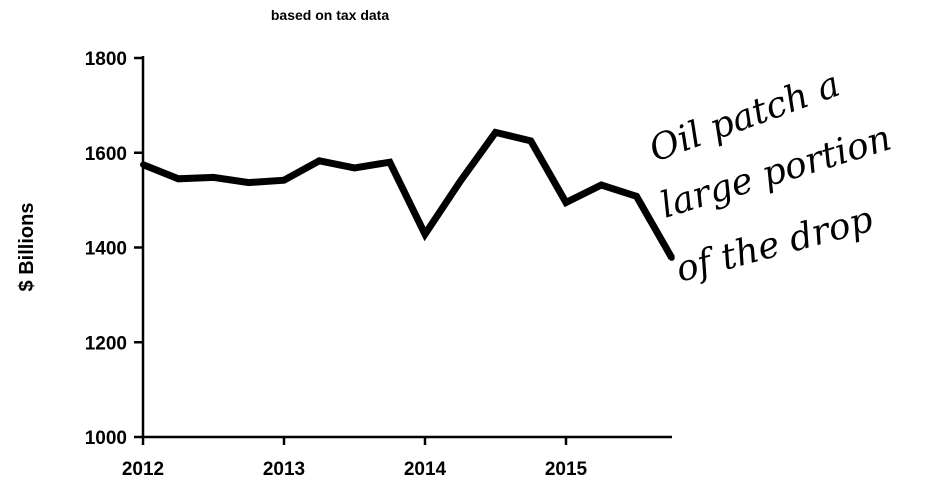  I want to click on y-tick-label: 1200, so click(106, 343).